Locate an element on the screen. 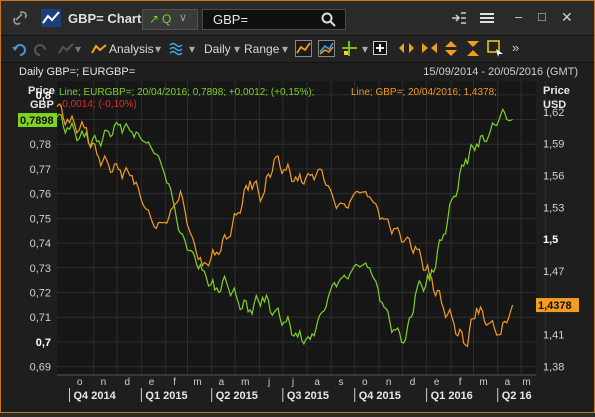  x-quarter-label: Q2 16 is located at coordinates (517, 396).